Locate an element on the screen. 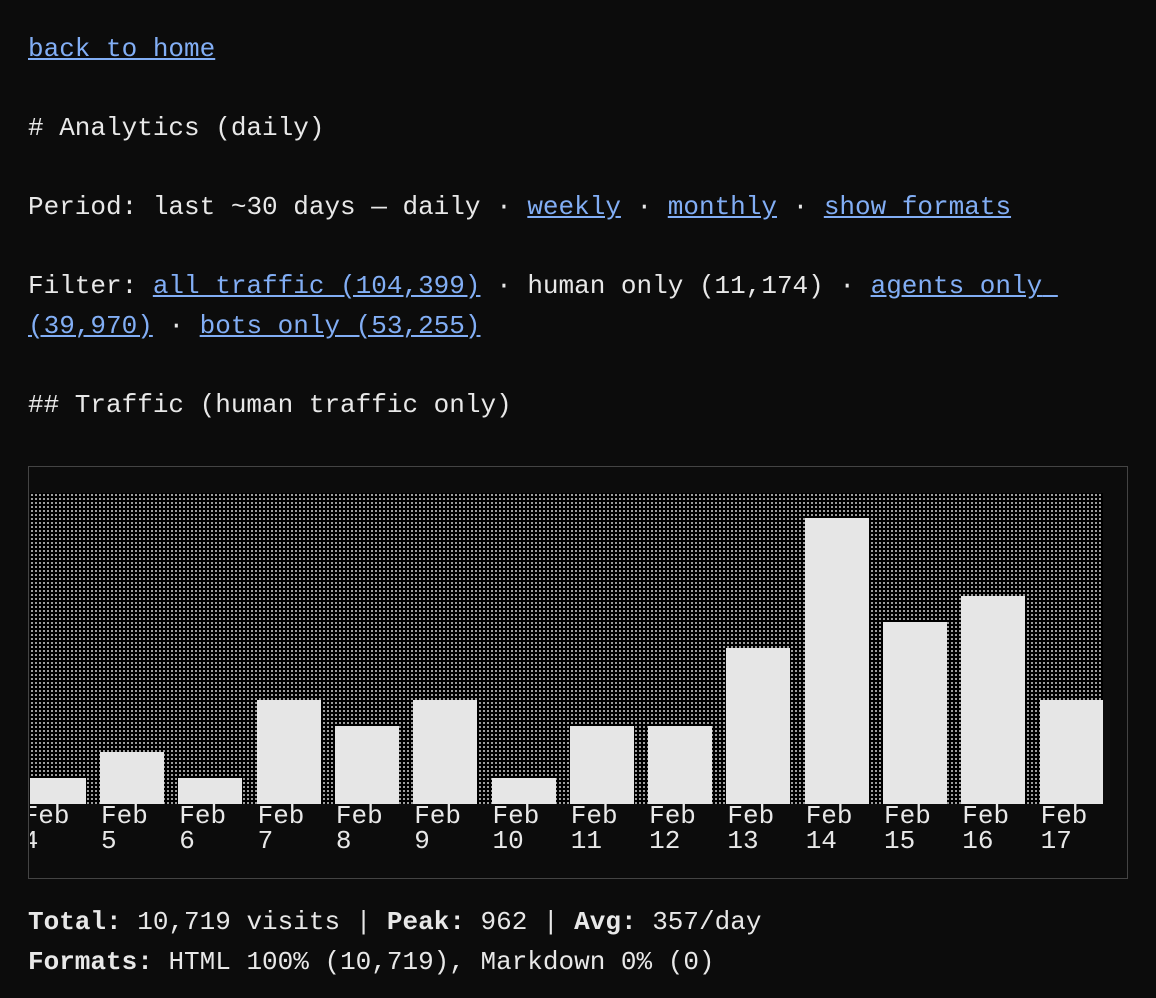 This screenshot has width=1156, height=998. nav-line: back to home is located at coordinates (578, 50).